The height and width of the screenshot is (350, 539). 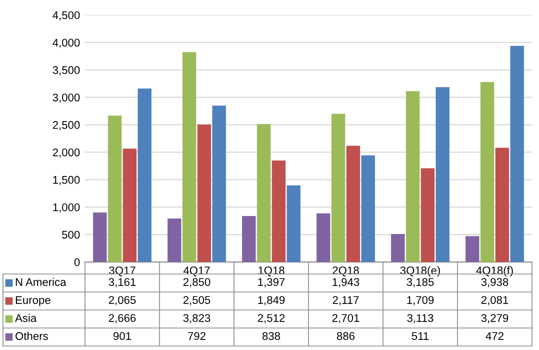 What do you see at coordinates (196, 271) in the screenshot?
I see `x-tick-label: 4Q17` at bounding box center [196, 271].